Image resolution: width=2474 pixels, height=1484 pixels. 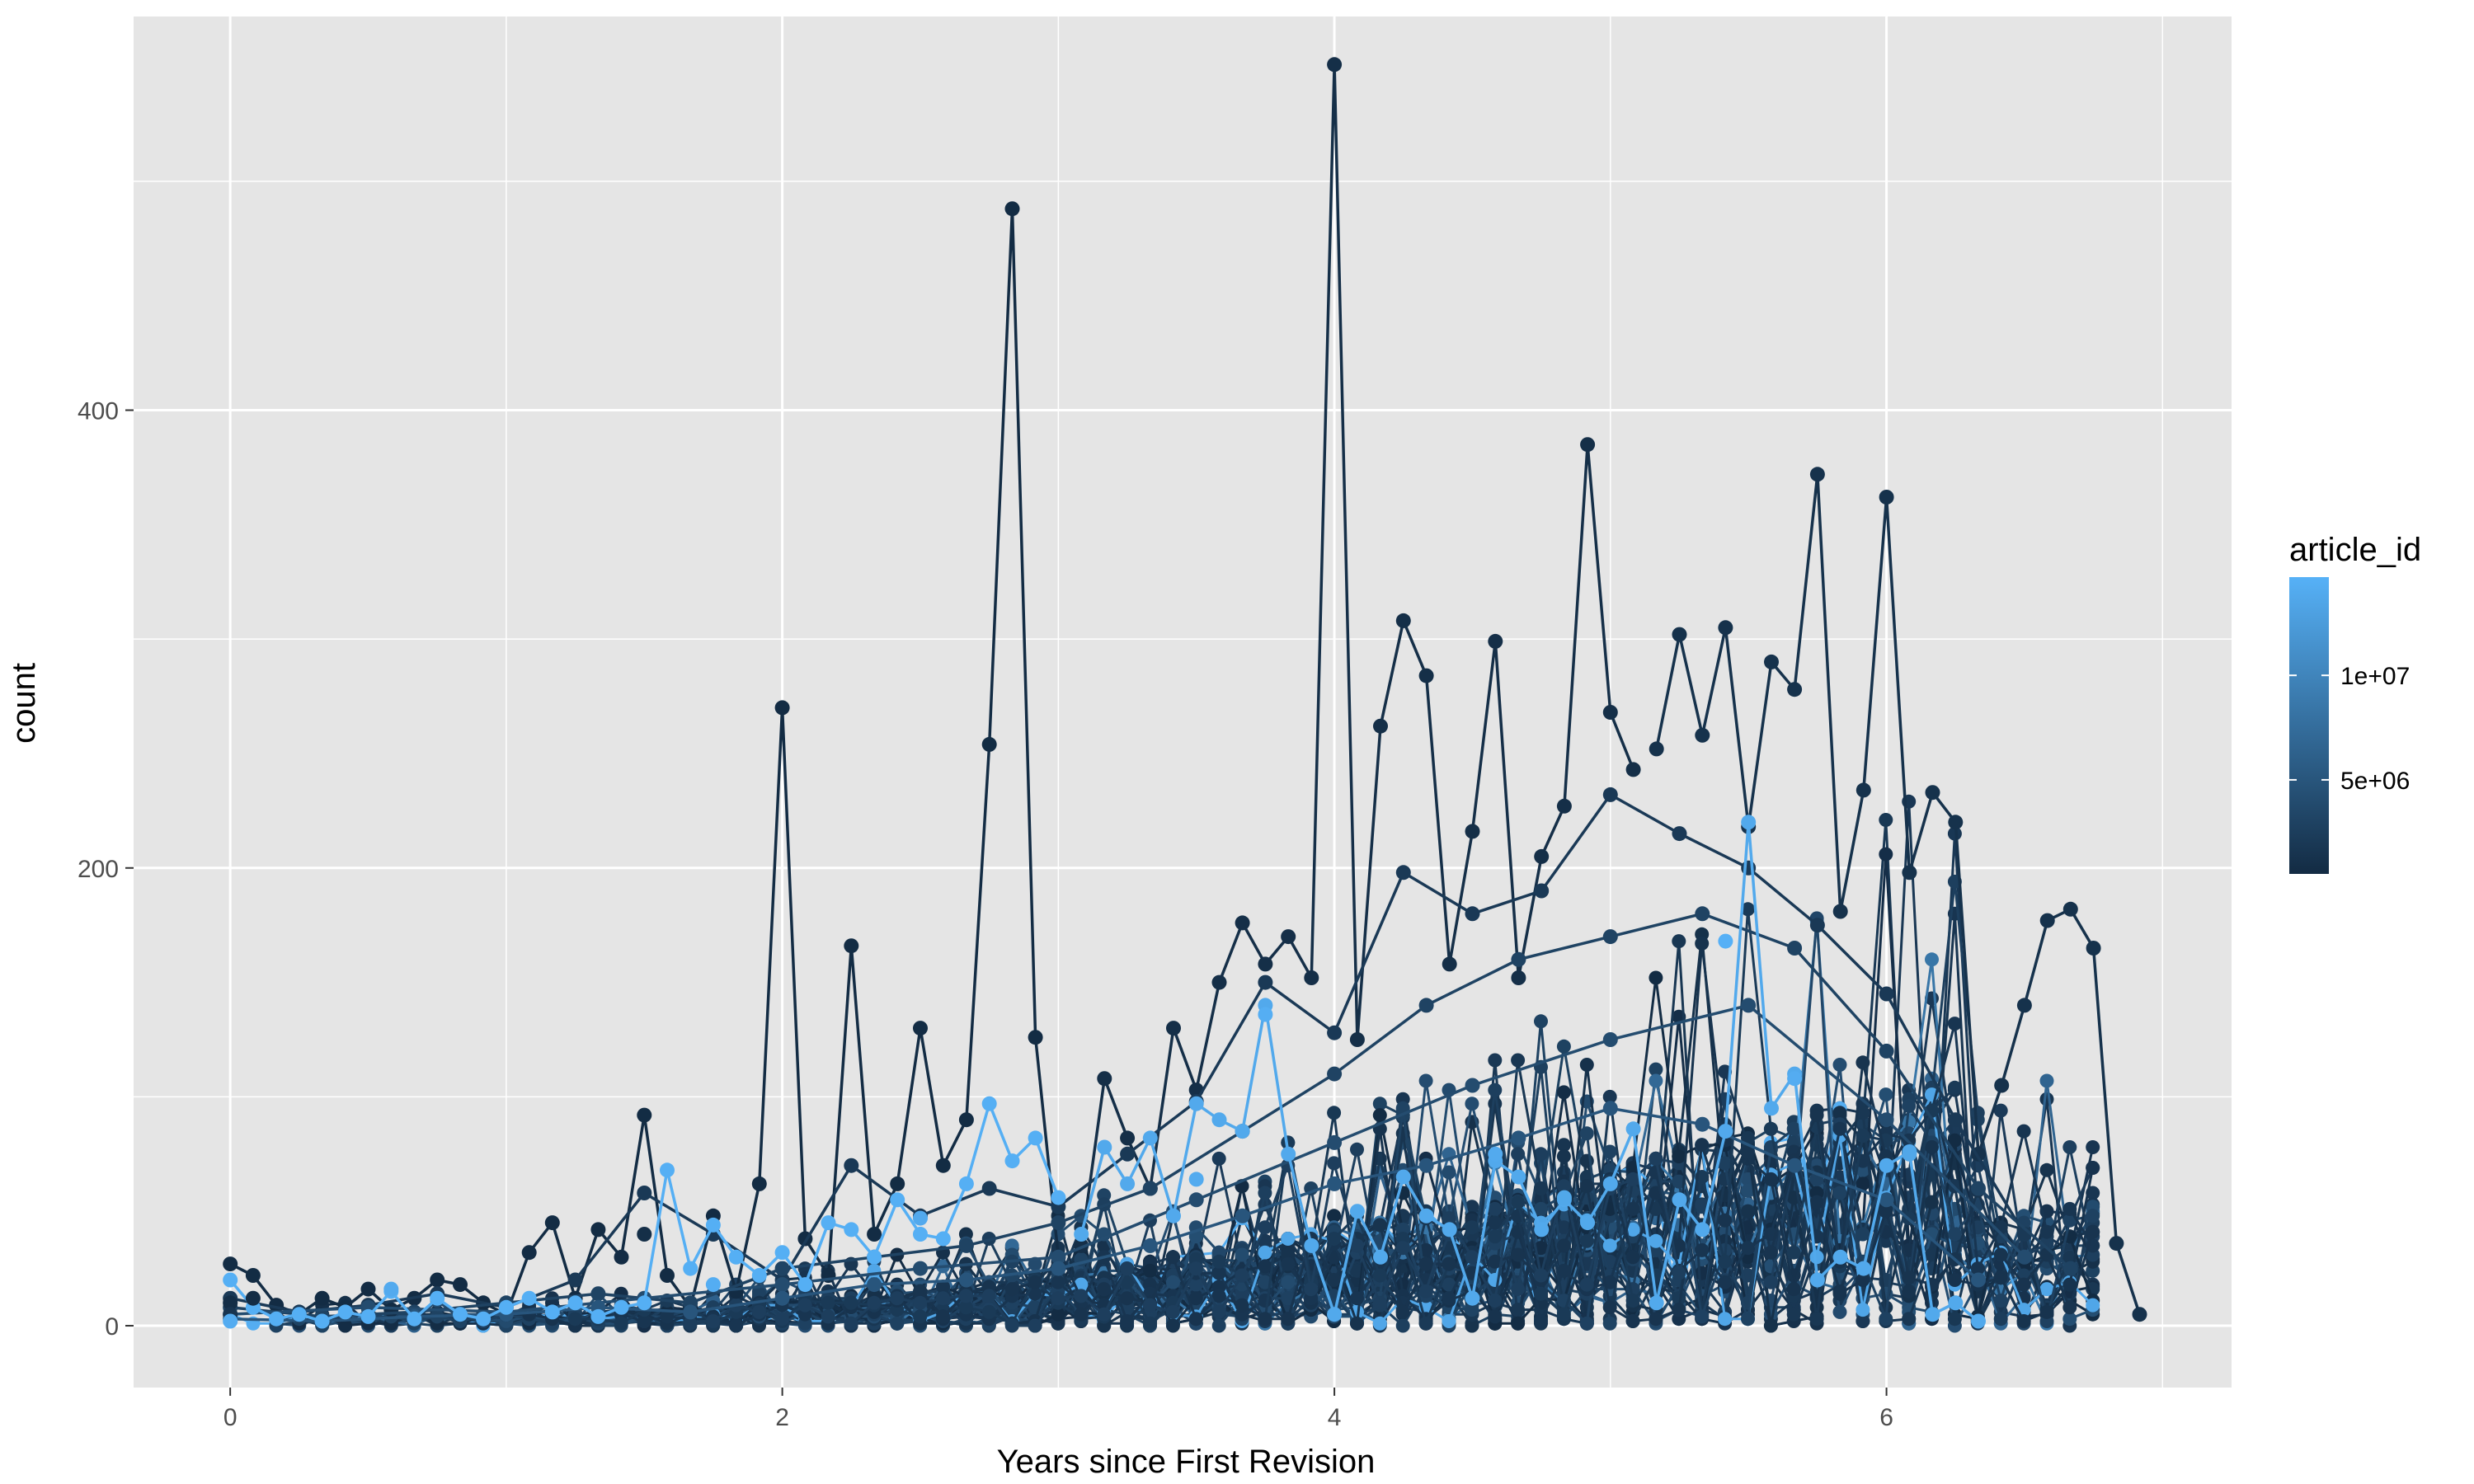 What do you see at coordinates (2375, 676) in the screenshot?
I see `colorbar-label: 1e+07` at bounding box center [2375, 676].